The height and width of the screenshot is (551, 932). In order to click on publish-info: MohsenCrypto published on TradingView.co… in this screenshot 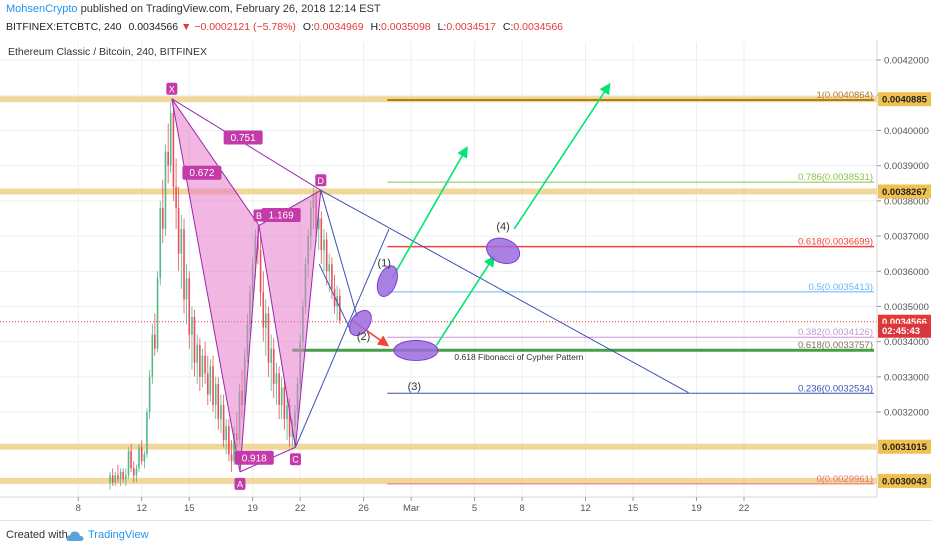, I will do `click(193, 9)`.